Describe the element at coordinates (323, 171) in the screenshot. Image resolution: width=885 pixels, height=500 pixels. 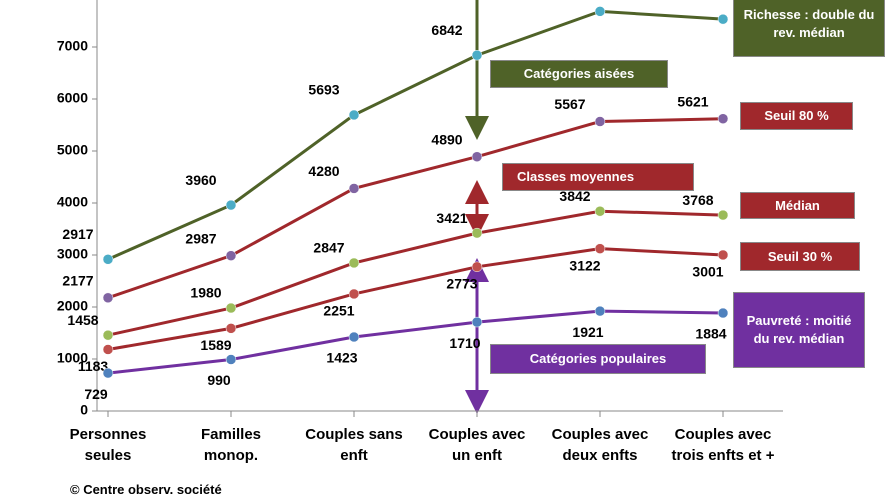
I see `data-label: 4280` at that location.